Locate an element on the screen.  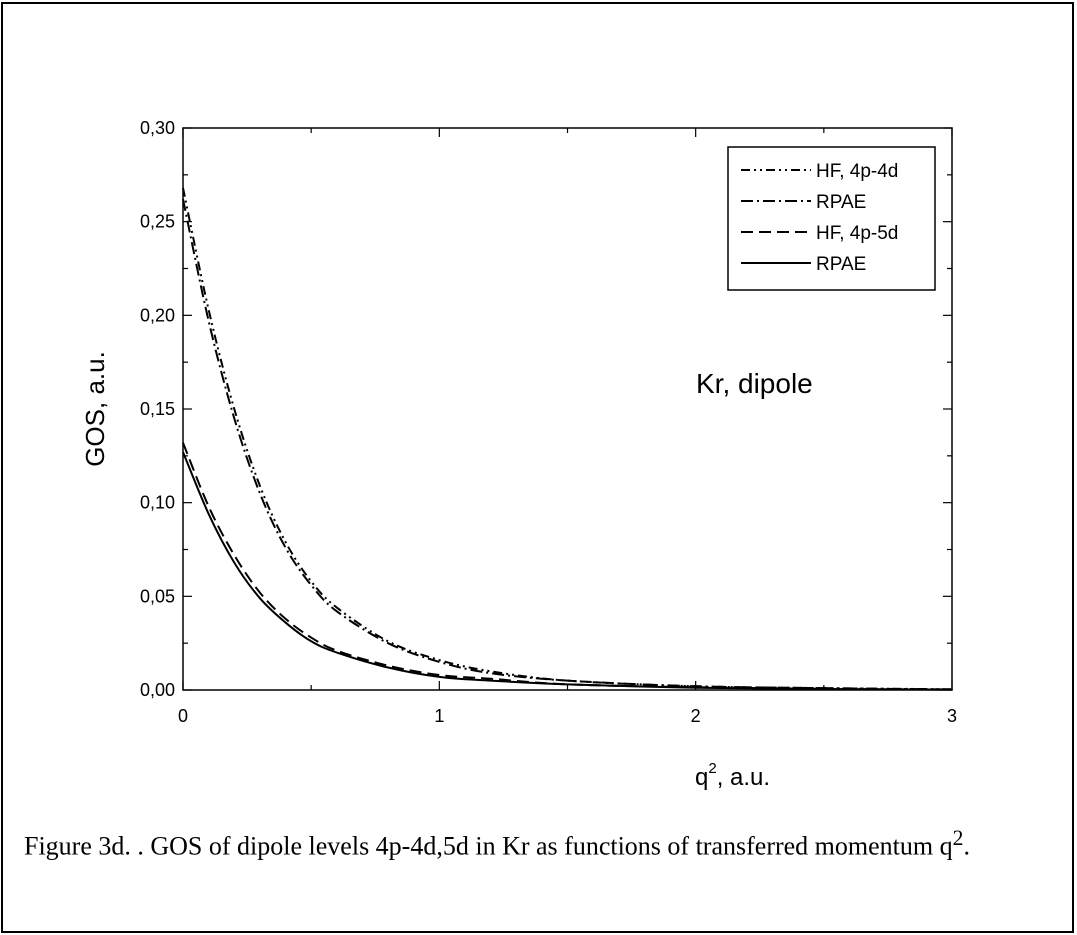
y-tick-label: 0,15 is located at coordinates (157, 409).